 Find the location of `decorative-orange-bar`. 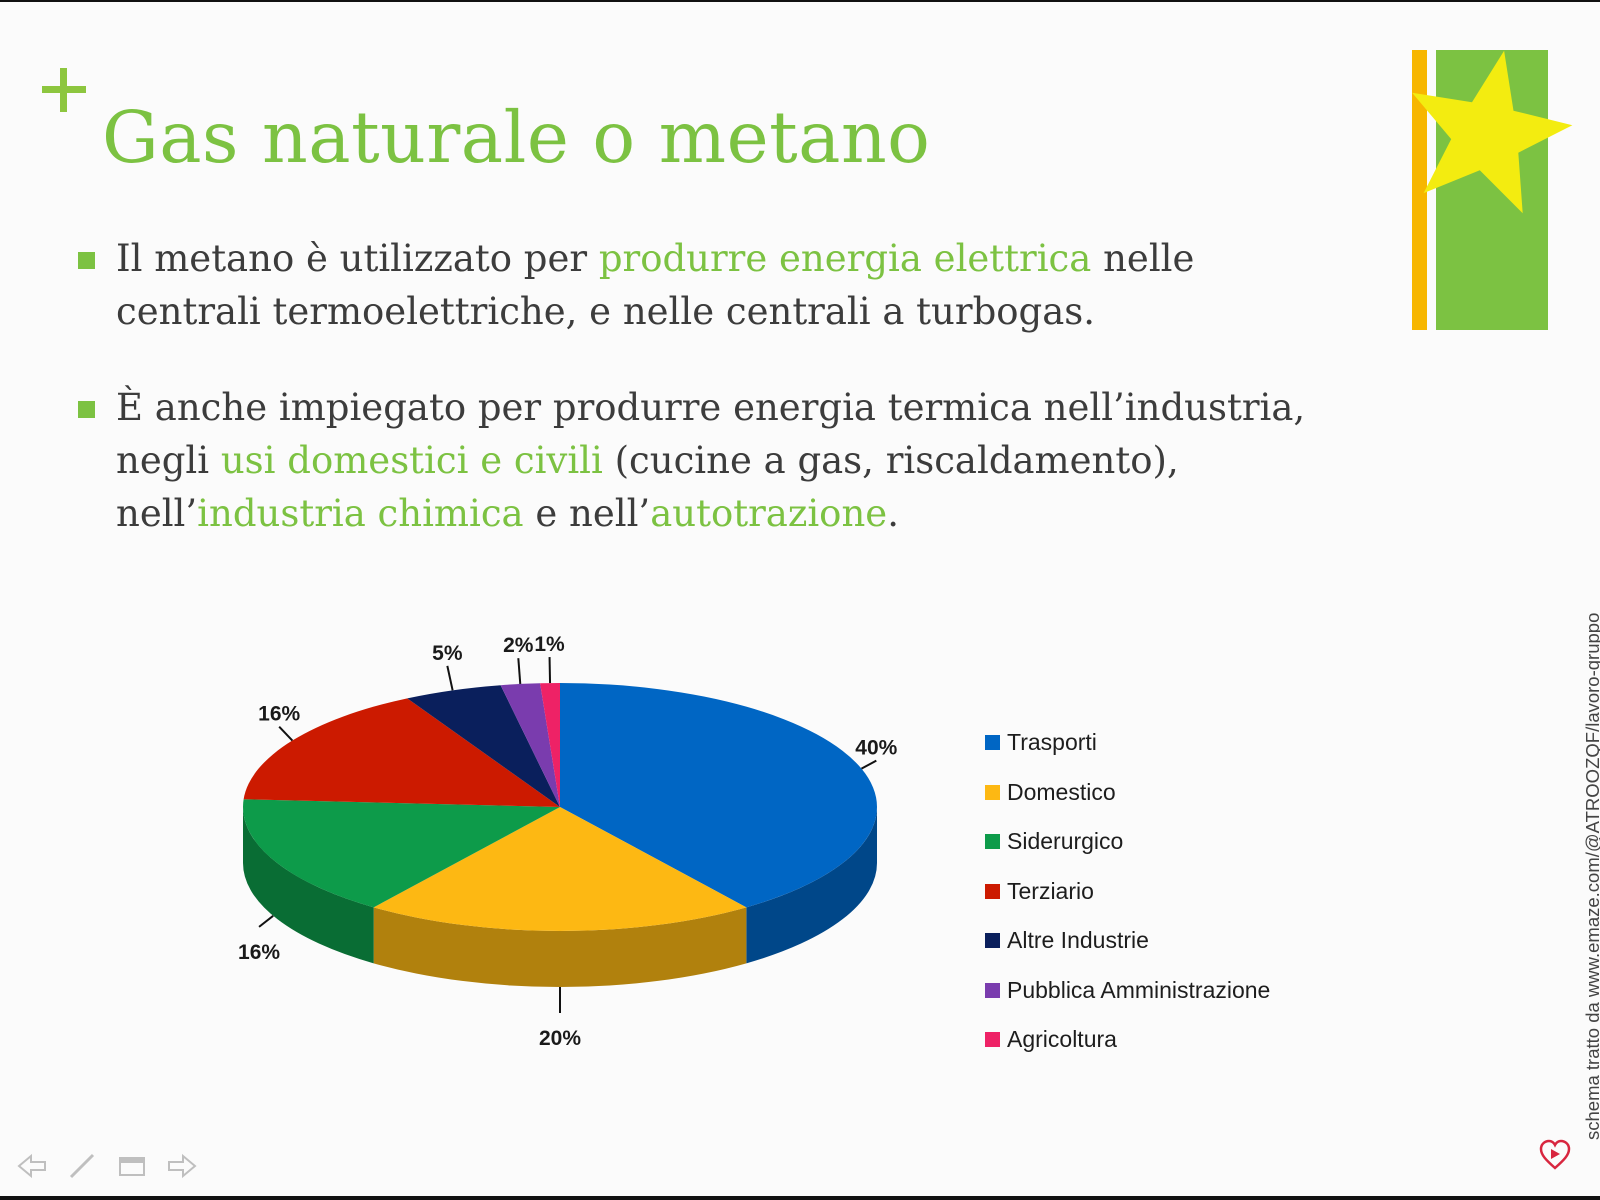

decorative-orange-bar is located at coordinates (1419, 190).